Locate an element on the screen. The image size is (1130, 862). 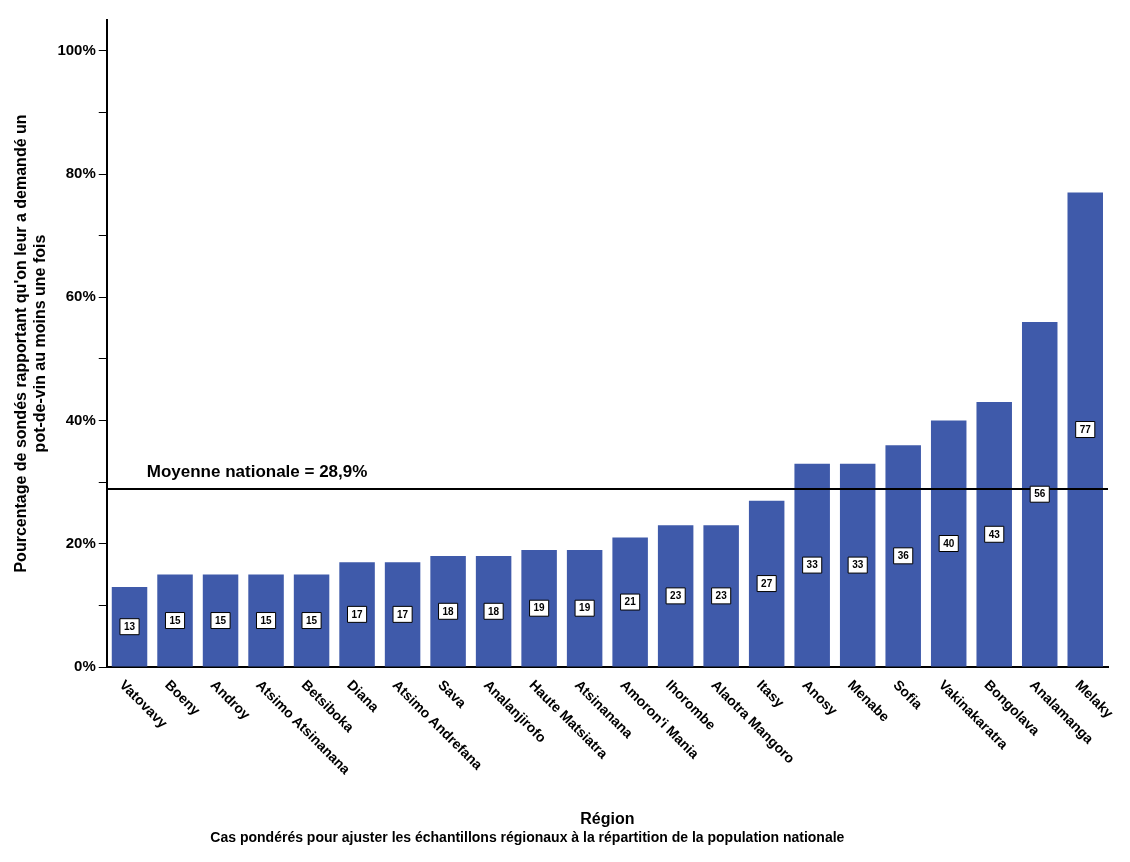
data-label: 13 is located at coordinates (129, 626).